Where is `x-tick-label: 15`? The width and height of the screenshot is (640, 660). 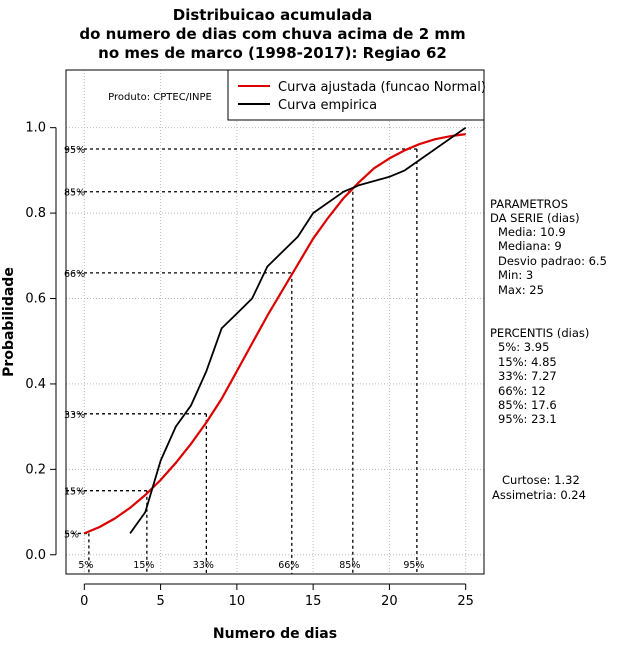
x-tick-label: 15 is located at coordinates (313, 601).